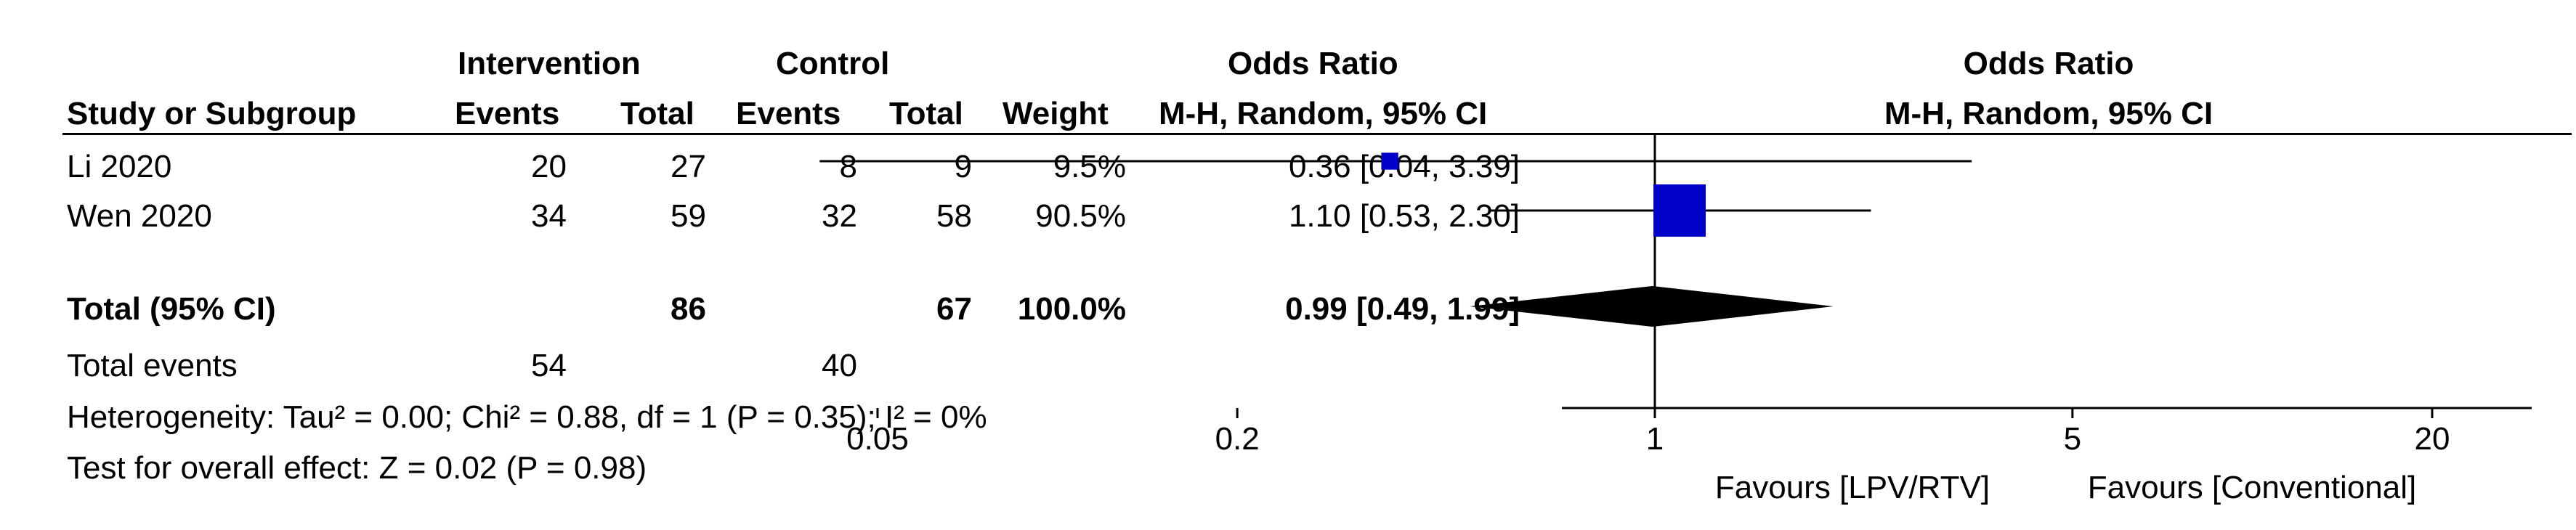 This screenshot has height=530, width=2576. I want to click on x-axis-tick-label: 5, so click(2072, 439).